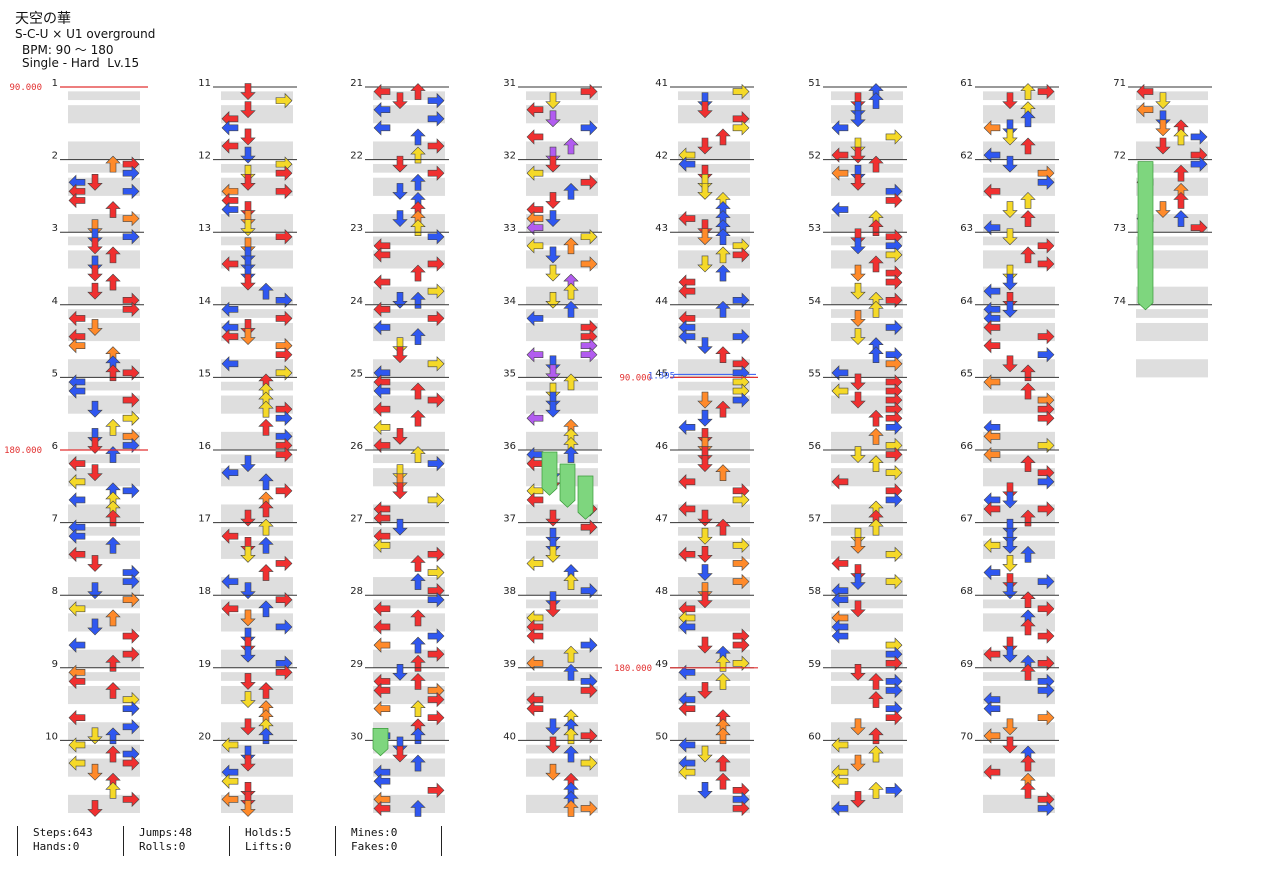 This screenshot has width=1280, height=869. What do you see at coordinates (247, 628) in the screenshot?
I see `measure-block: 18` at bounding box center [247, 628].